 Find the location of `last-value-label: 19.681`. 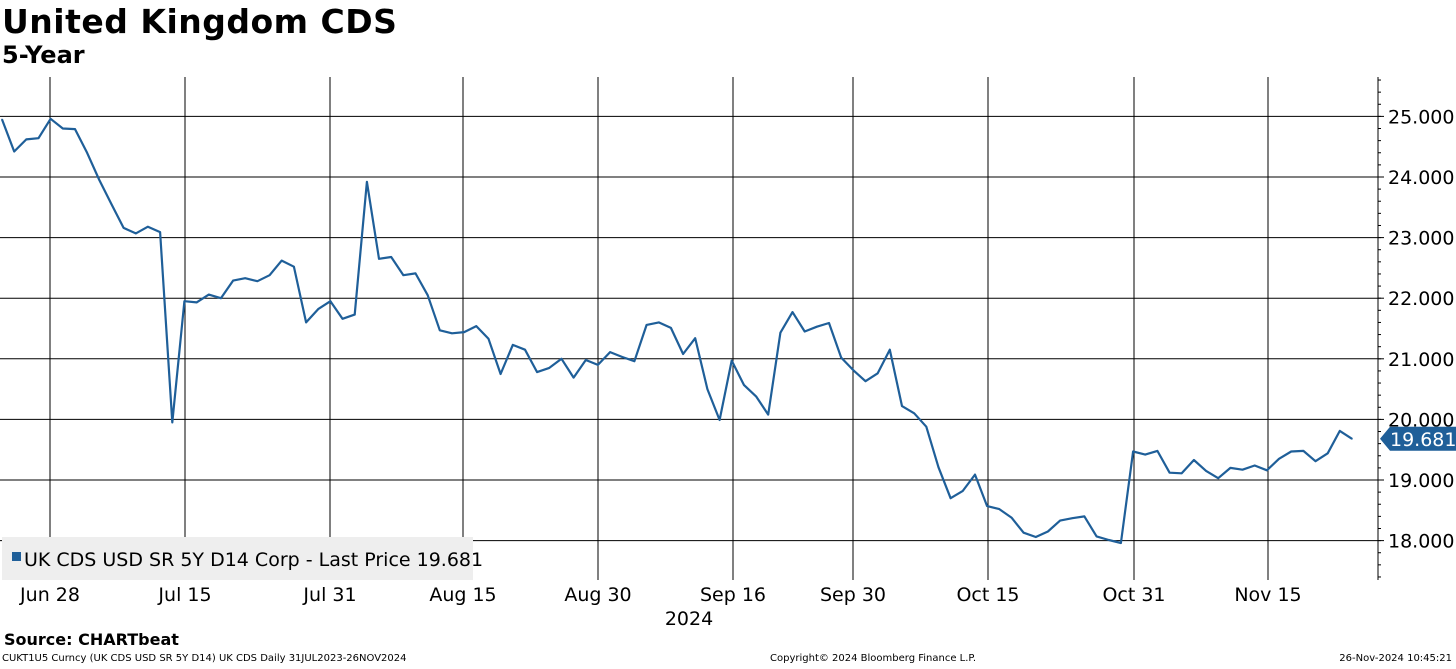

last-value-label: 19.681 is located at coordinates (1423, 440).